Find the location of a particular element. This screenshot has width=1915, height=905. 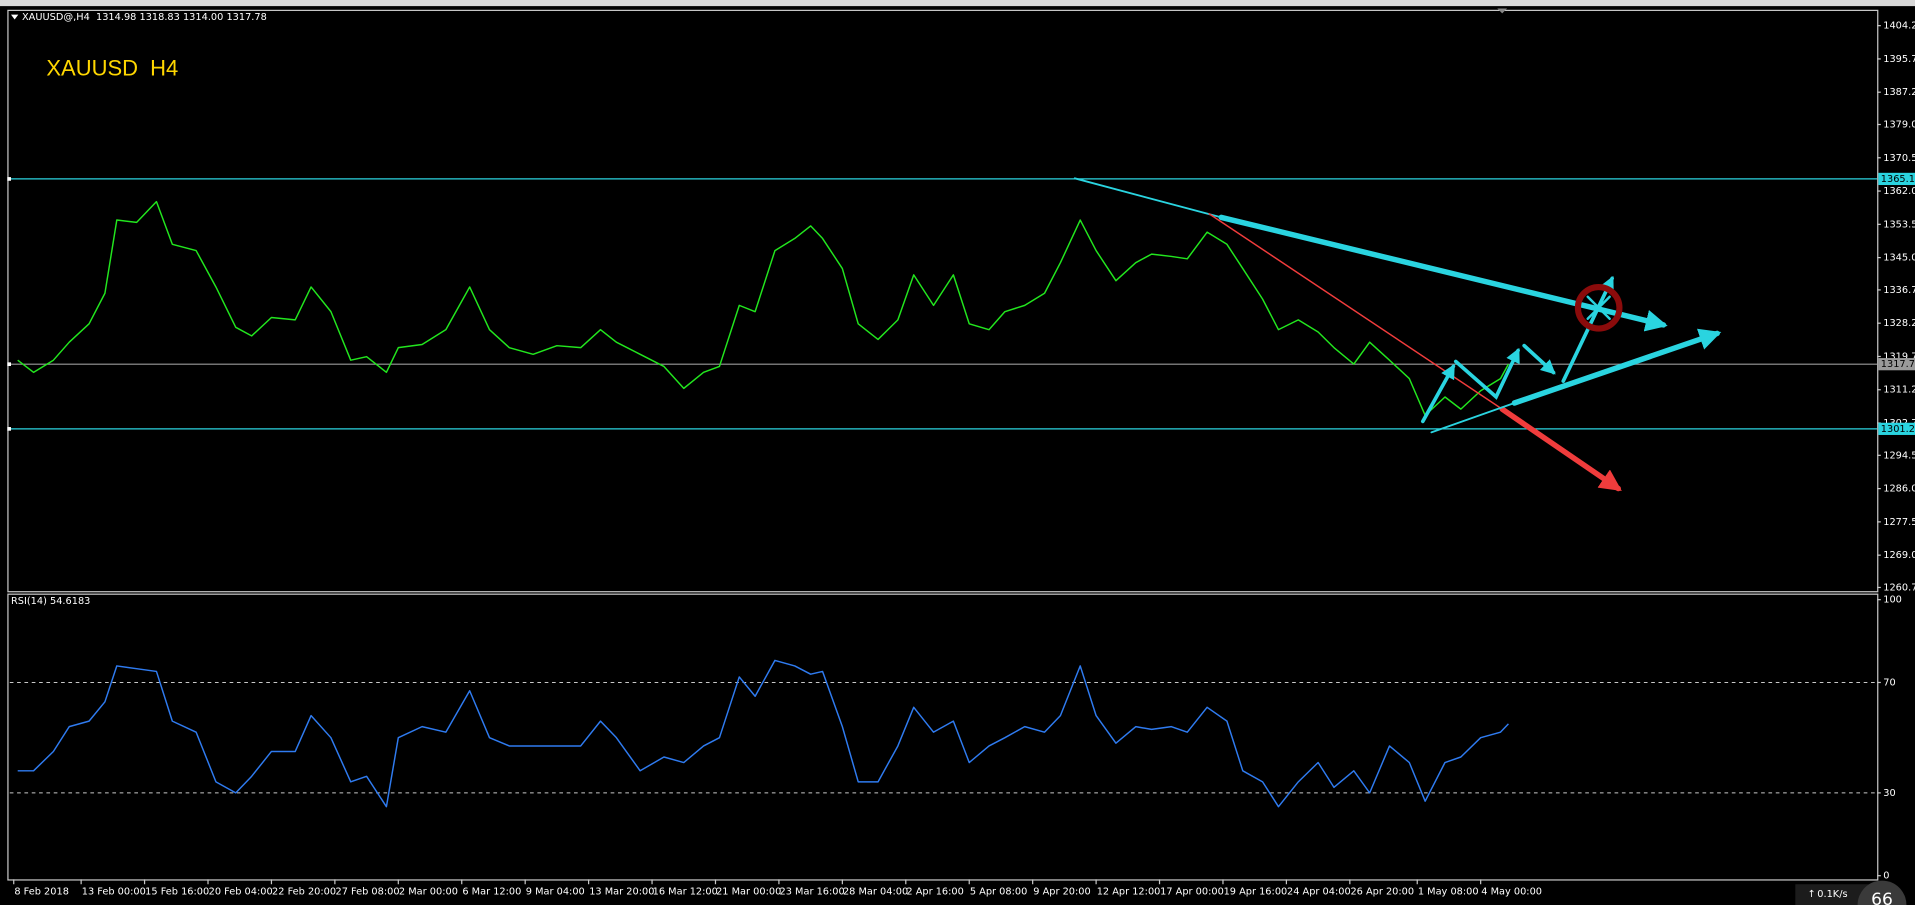

y-tick-label: 1379.00 is located at coordinates (1899, 125).